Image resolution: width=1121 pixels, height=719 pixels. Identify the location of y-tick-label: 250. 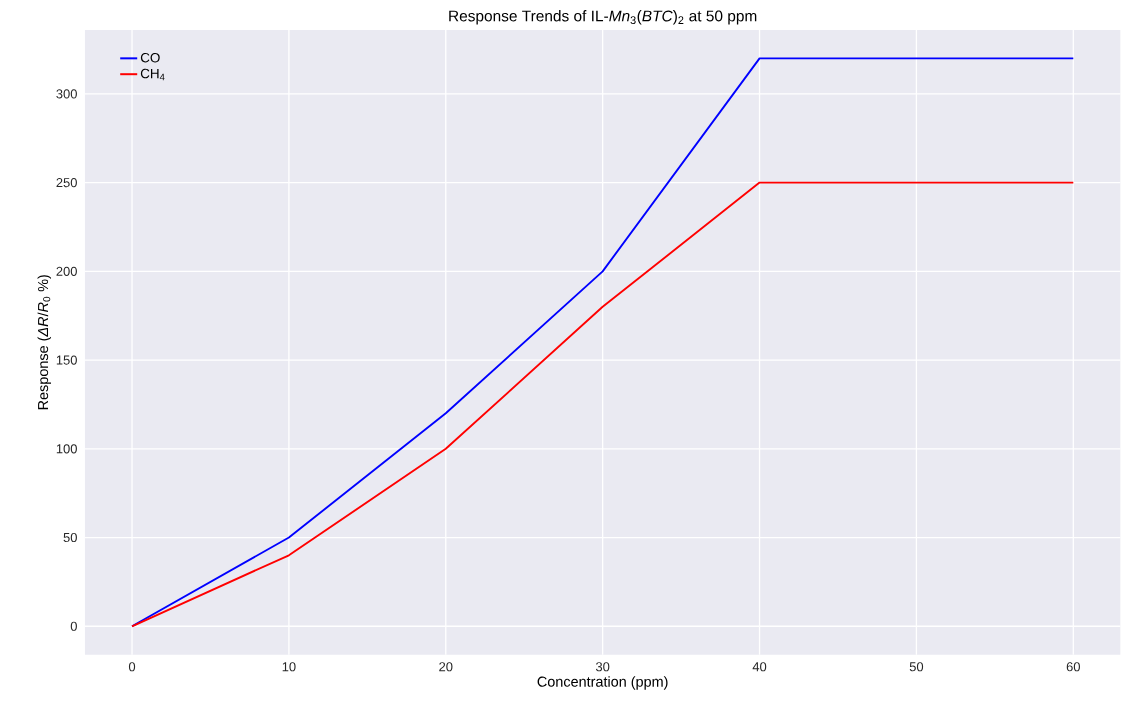
(66, 183).